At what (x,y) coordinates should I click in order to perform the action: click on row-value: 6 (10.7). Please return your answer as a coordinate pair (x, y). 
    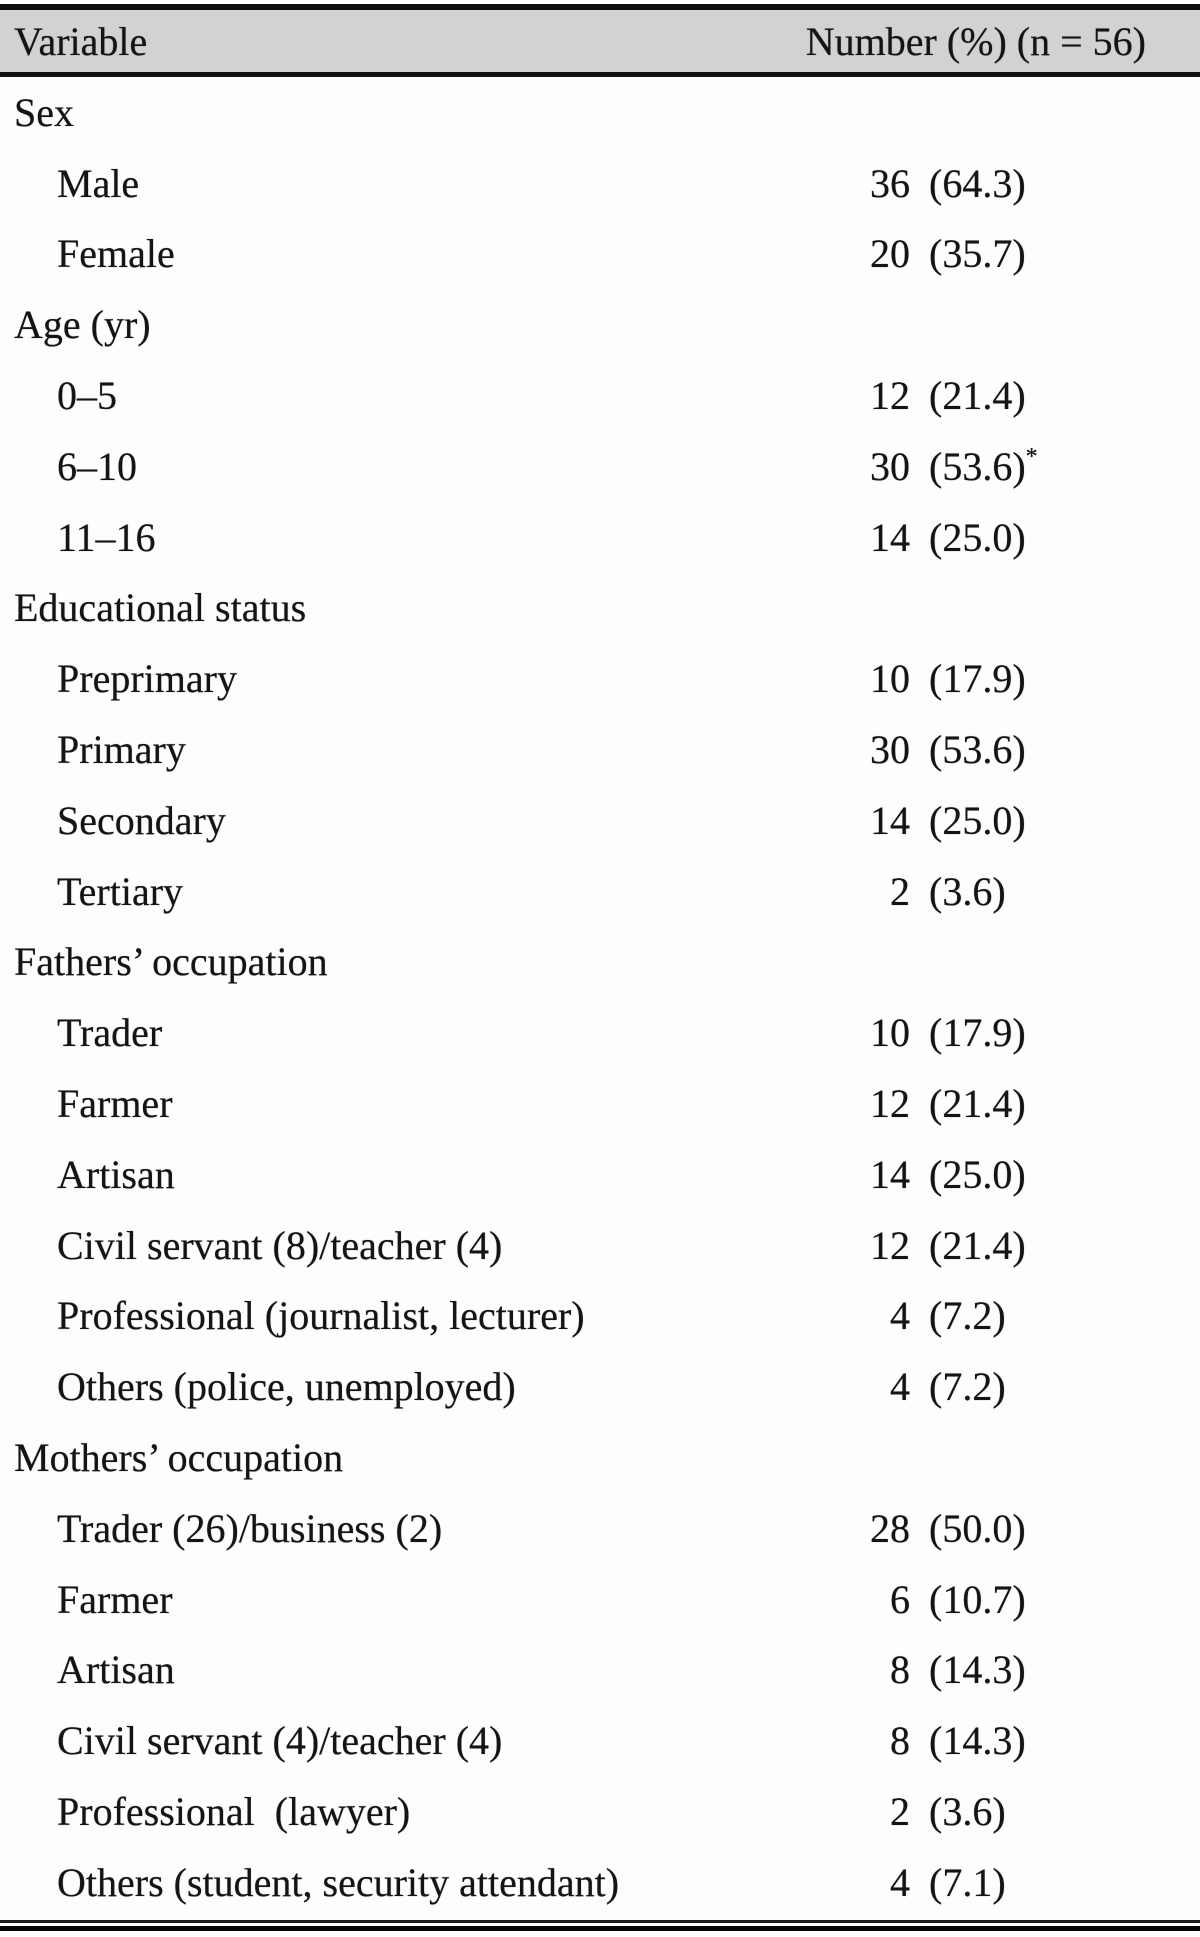
    Looking at the image, I should click on (1031, 1599).